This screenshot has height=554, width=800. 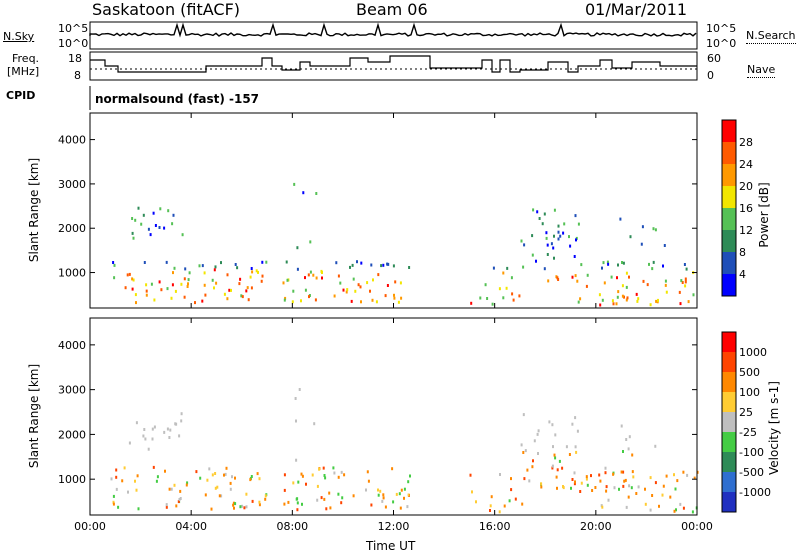 What do you see at coordinates (746, 208) in the screenshot?
I see `colorbar-tick-label: 16` at bounding box center [746, 208].